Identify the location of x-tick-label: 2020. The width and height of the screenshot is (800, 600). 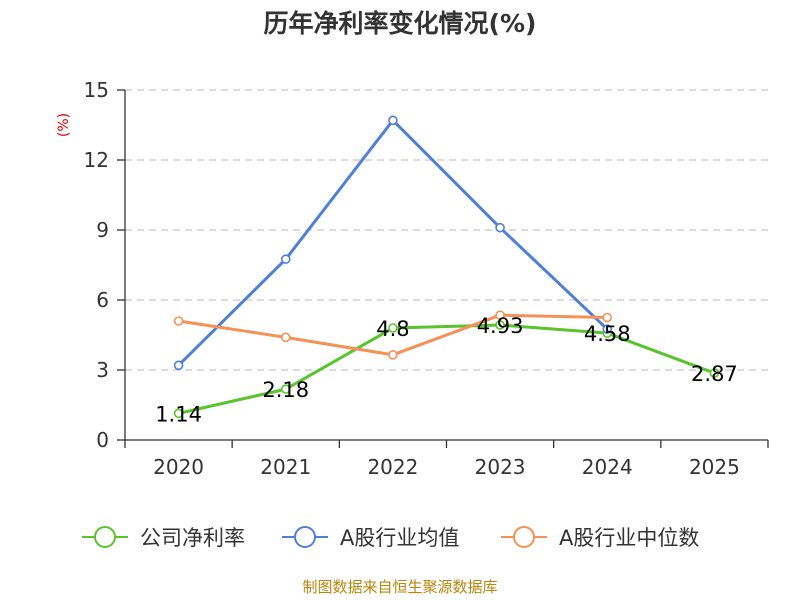
(178, 467).